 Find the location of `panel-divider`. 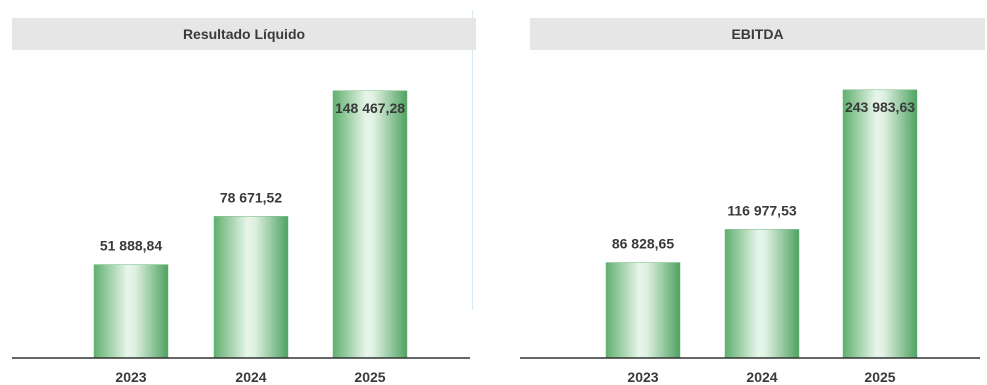

panel-divider is located at coordinates (472, 160).